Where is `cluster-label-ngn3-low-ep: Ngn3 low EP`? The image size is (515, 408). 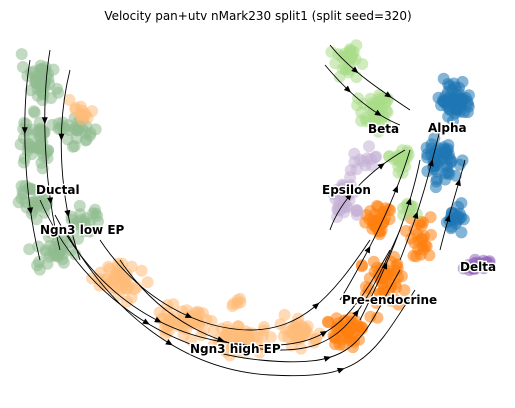 cluster-label-ngn3-low-ep: Ngn3 low EP is located at coordinates (82, 230).